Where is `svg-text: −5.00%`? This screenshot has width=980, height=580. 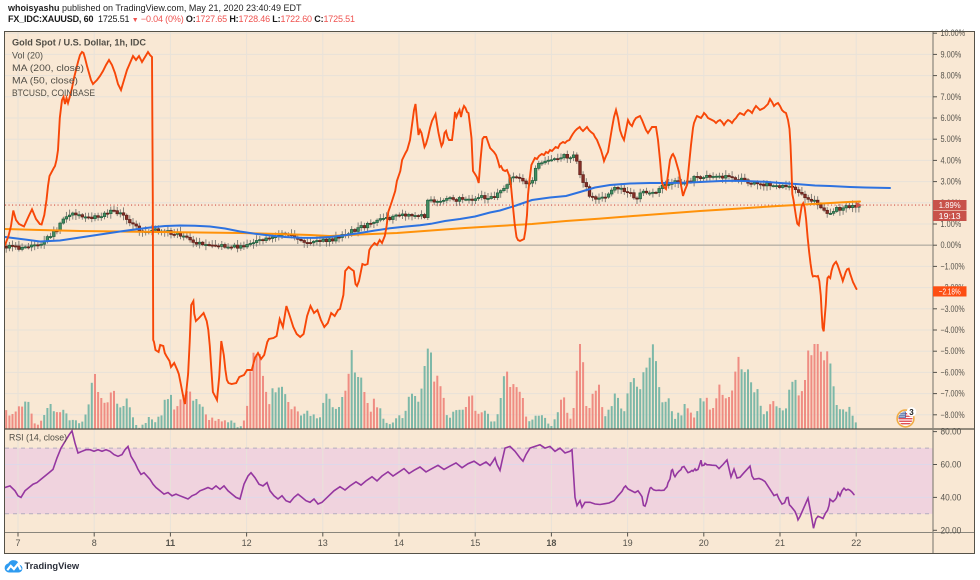
svg-text: −5.00% is located at coordinates (953, 351).